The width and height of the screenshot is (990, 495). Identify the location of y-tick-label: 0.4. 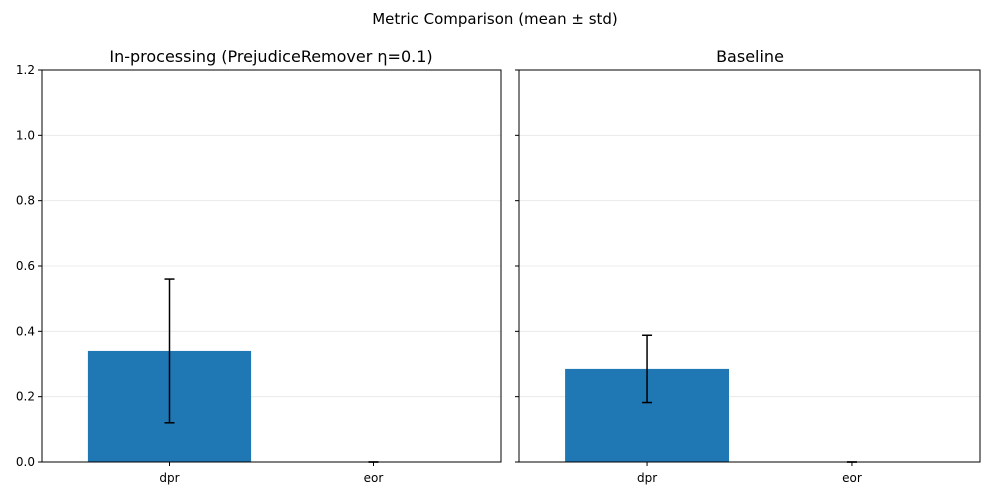
(25, 331).